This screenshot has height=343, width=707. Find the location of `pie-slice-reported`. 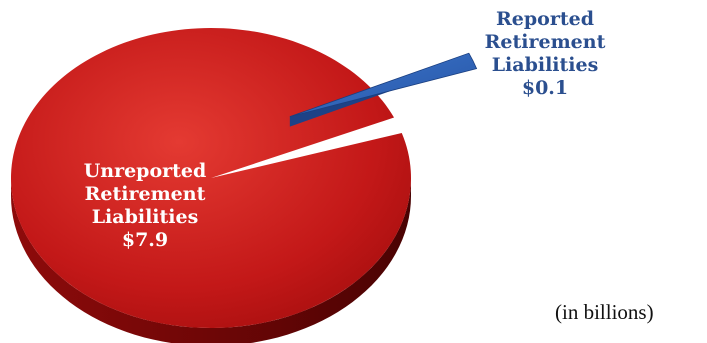

pie-slice-reported is located at coordinates (383, 85).